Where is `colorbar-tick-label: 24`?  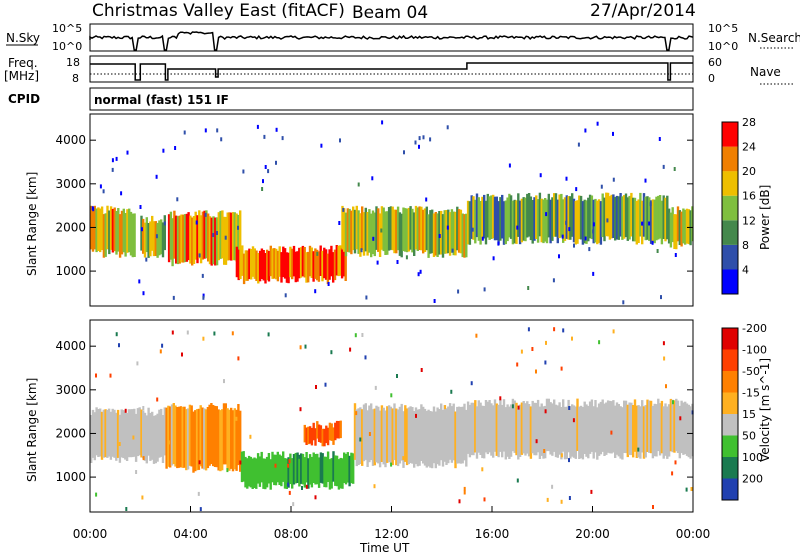
colorbar-tick-label: 24 is located at coordinates (749, 147).